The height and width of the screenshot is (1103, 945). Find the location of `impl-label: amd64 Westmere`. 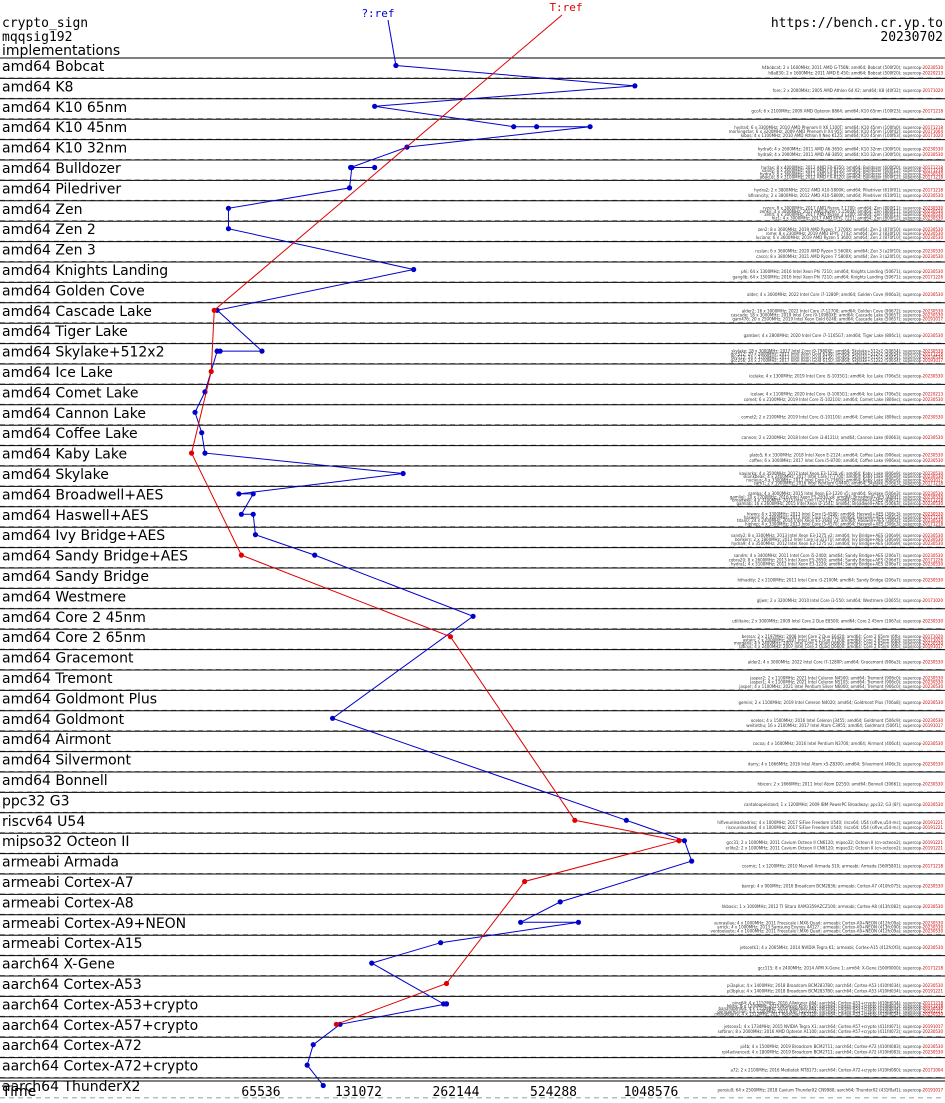

impl-label: amd64 Westmere is located at coordinates (64, 597).